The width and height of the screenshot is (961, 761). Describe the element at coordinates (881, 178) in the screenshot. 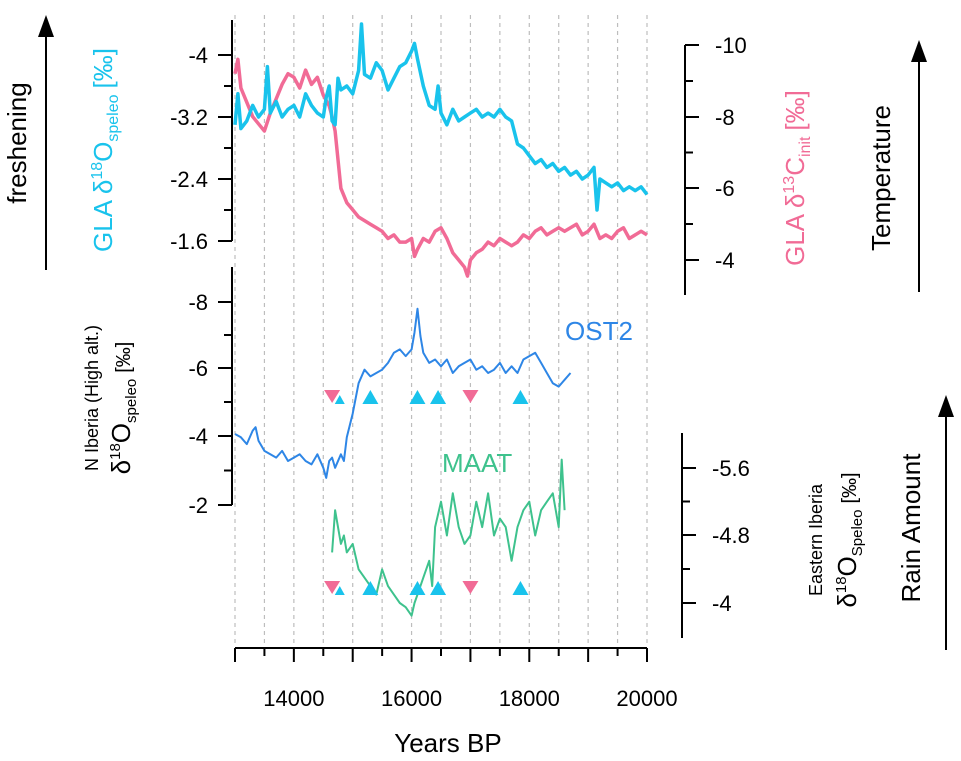

I see `temperature-label: Temperature` at that location.